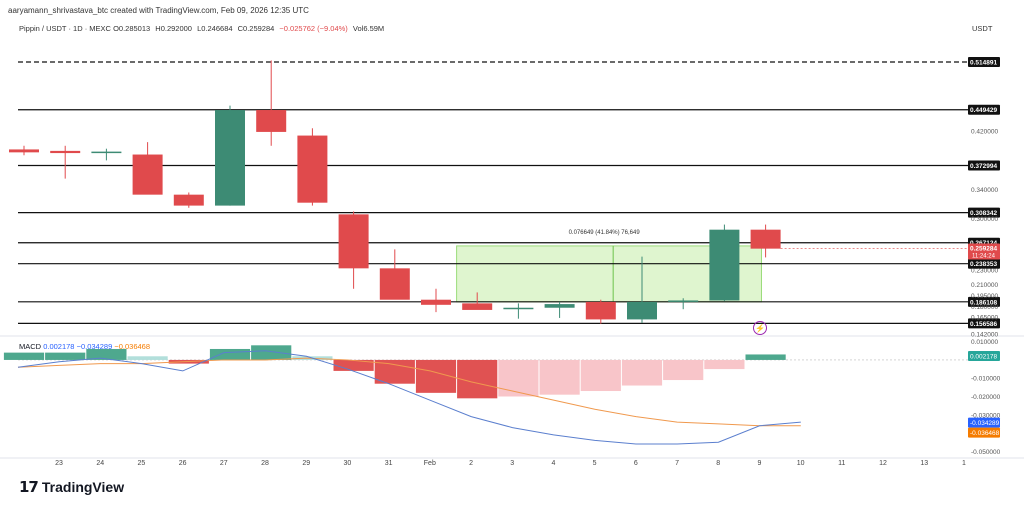 The width and height of the screenshot is (1024, 510). Describe the element at coordinates (71, 487) in the screenshot. I see `tradingview-logo: 17 TradingView` at that location.